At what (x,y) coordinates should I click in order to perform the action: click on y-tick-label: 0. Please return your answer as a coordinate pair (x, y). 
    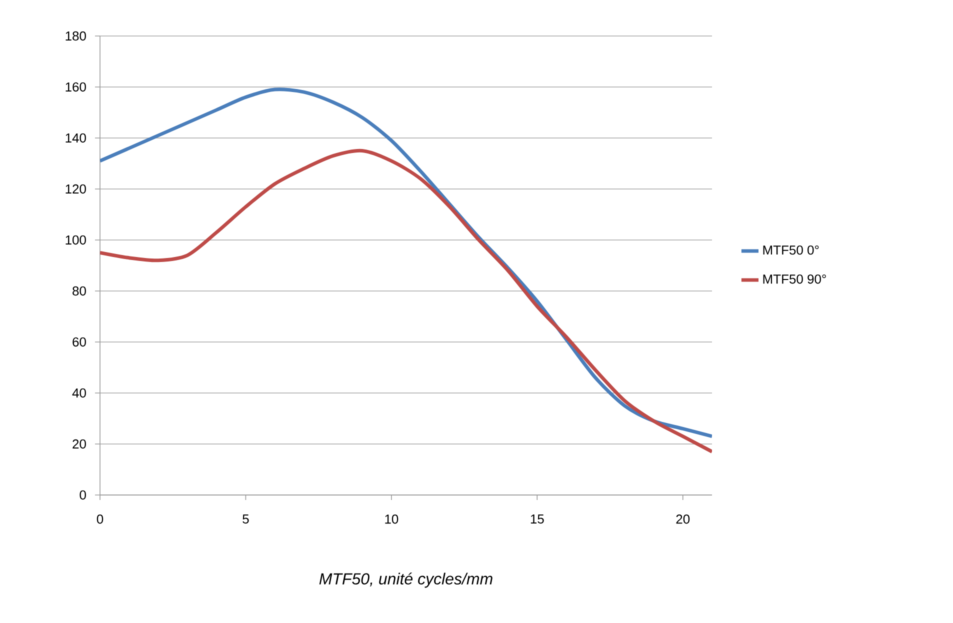
    Looking at the image, I should click on (83, 495).